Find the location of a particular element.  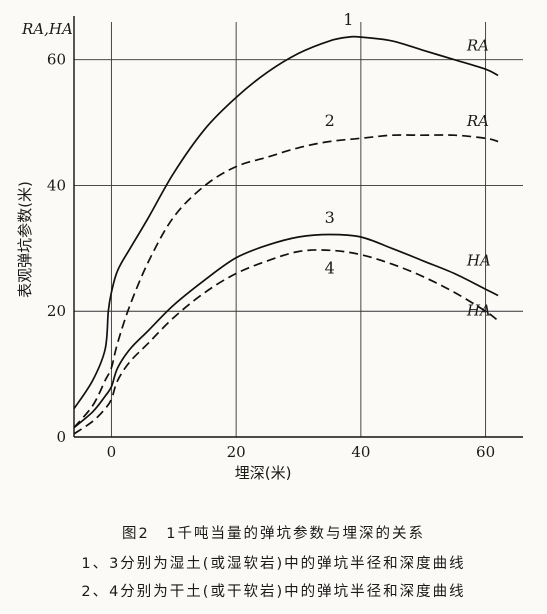

caption-note-1: 1、3分别为湿土(或湿软岩)中的弹坑半径和深度曲线 is located at coordinates (273, 564).